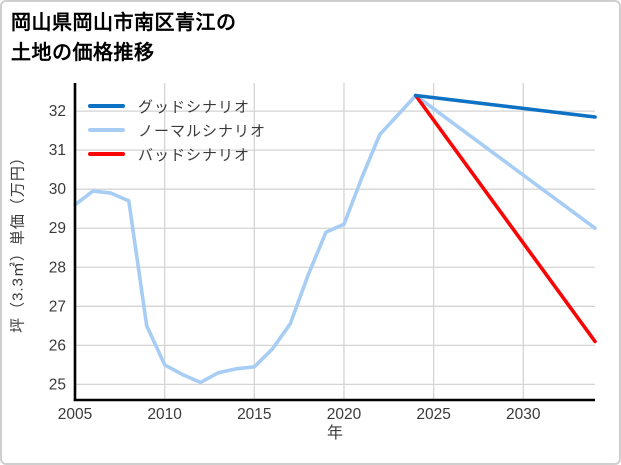  Describe the element at coordinates (58, 189) in the screenshot. I see `y-tick-label: 30` at that location.